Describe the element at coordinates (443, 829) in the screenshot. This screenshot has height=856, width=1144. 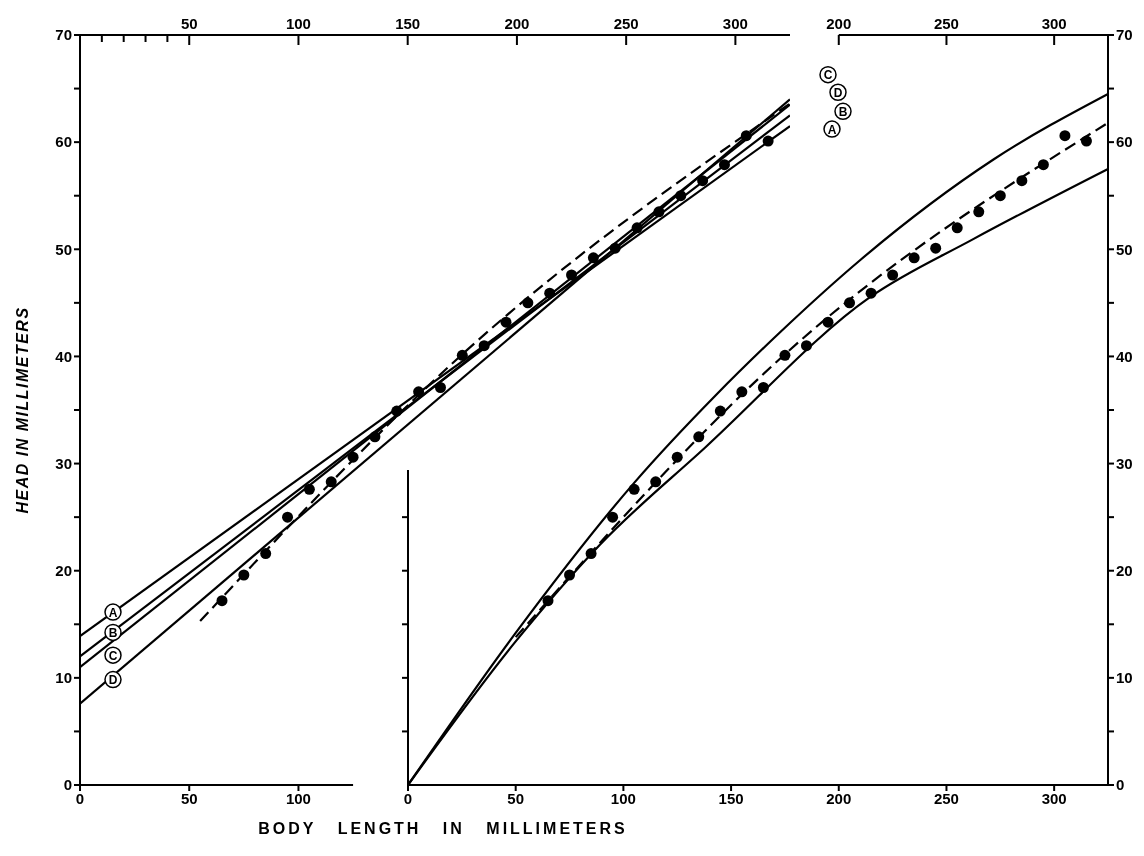
I see `x-axis-title: BODY LENGTH IN MILLIMETERS` at that location.